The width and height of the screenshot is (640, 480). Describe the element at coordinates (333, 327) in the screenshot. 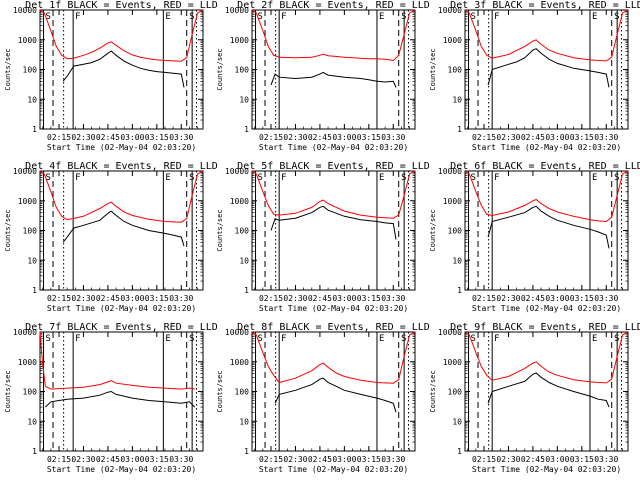

I see `panel-title: Det 8f BLACK = Events, RED = LLD` at that location.